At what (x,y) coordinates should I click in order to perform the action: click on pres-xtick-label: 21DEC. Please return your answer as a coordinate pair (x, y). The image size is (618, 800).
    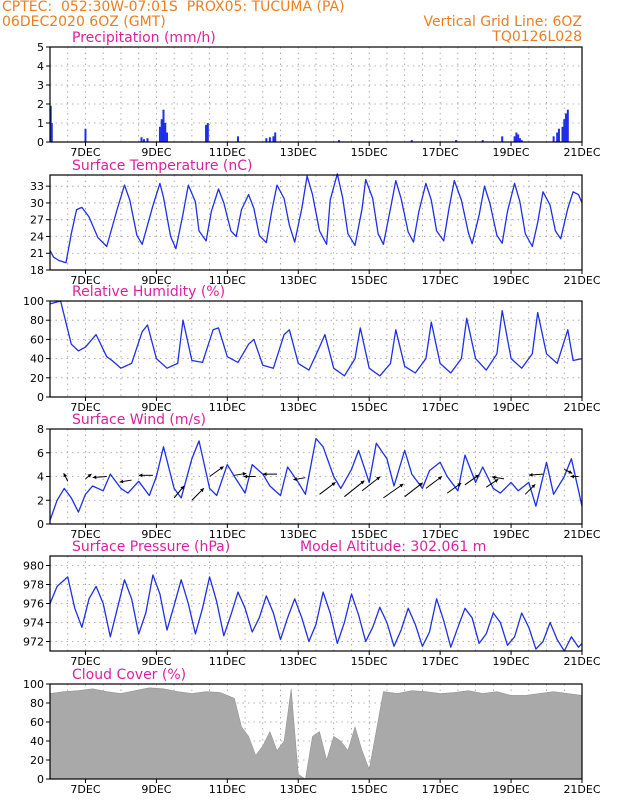
    Looking at the image, I should click on (581, 661).